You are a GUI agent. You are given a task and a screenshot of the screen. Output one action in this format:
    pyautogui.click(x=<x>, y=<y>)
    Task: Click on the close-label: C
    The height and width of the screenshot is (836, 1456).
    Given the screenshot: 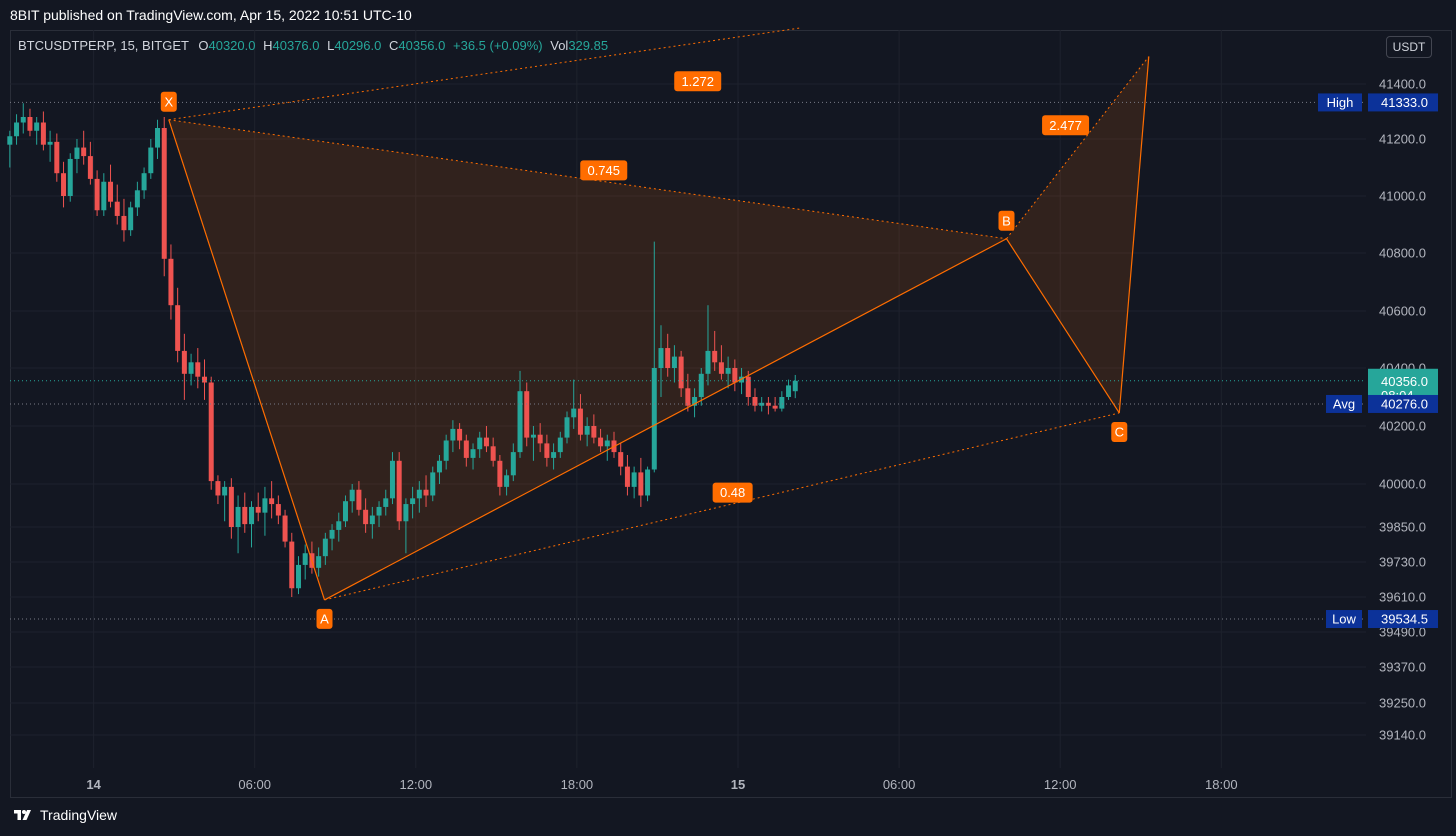 What is the action you would take?
    pyautogui.click(x=393, y=45)
    